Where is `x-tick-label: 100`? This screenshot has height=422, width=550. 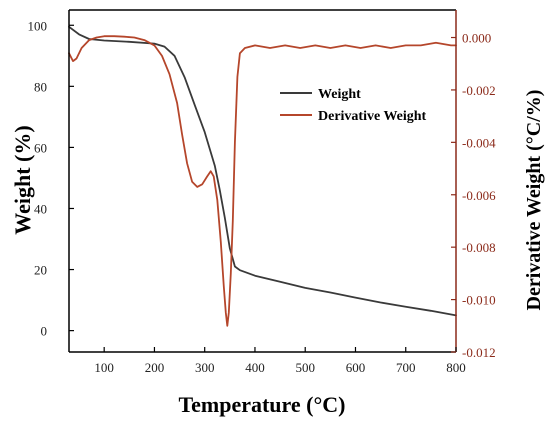 x-tick-label: 100 is located at coordinates (104, 367).